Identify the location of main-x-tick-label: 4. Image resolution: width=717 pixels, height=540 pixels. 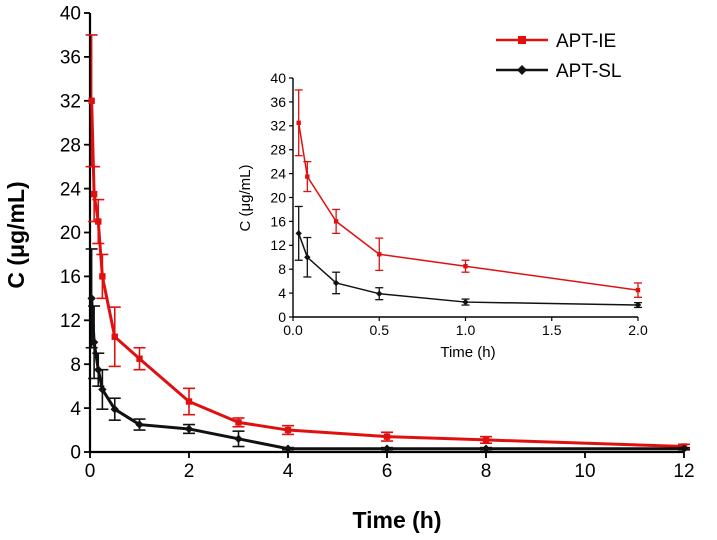
(288, 471).